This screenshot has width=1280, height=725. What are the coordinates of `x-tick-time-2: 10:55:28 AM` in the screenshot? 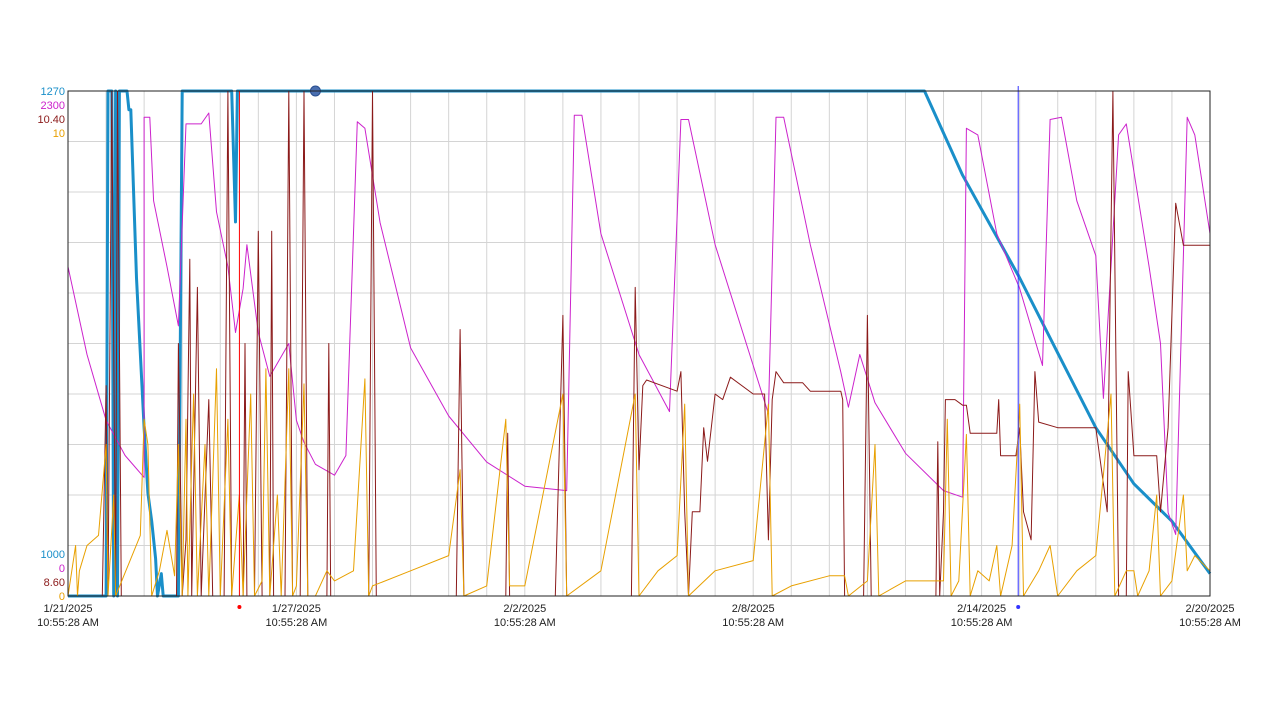 It's located at (297, 623).